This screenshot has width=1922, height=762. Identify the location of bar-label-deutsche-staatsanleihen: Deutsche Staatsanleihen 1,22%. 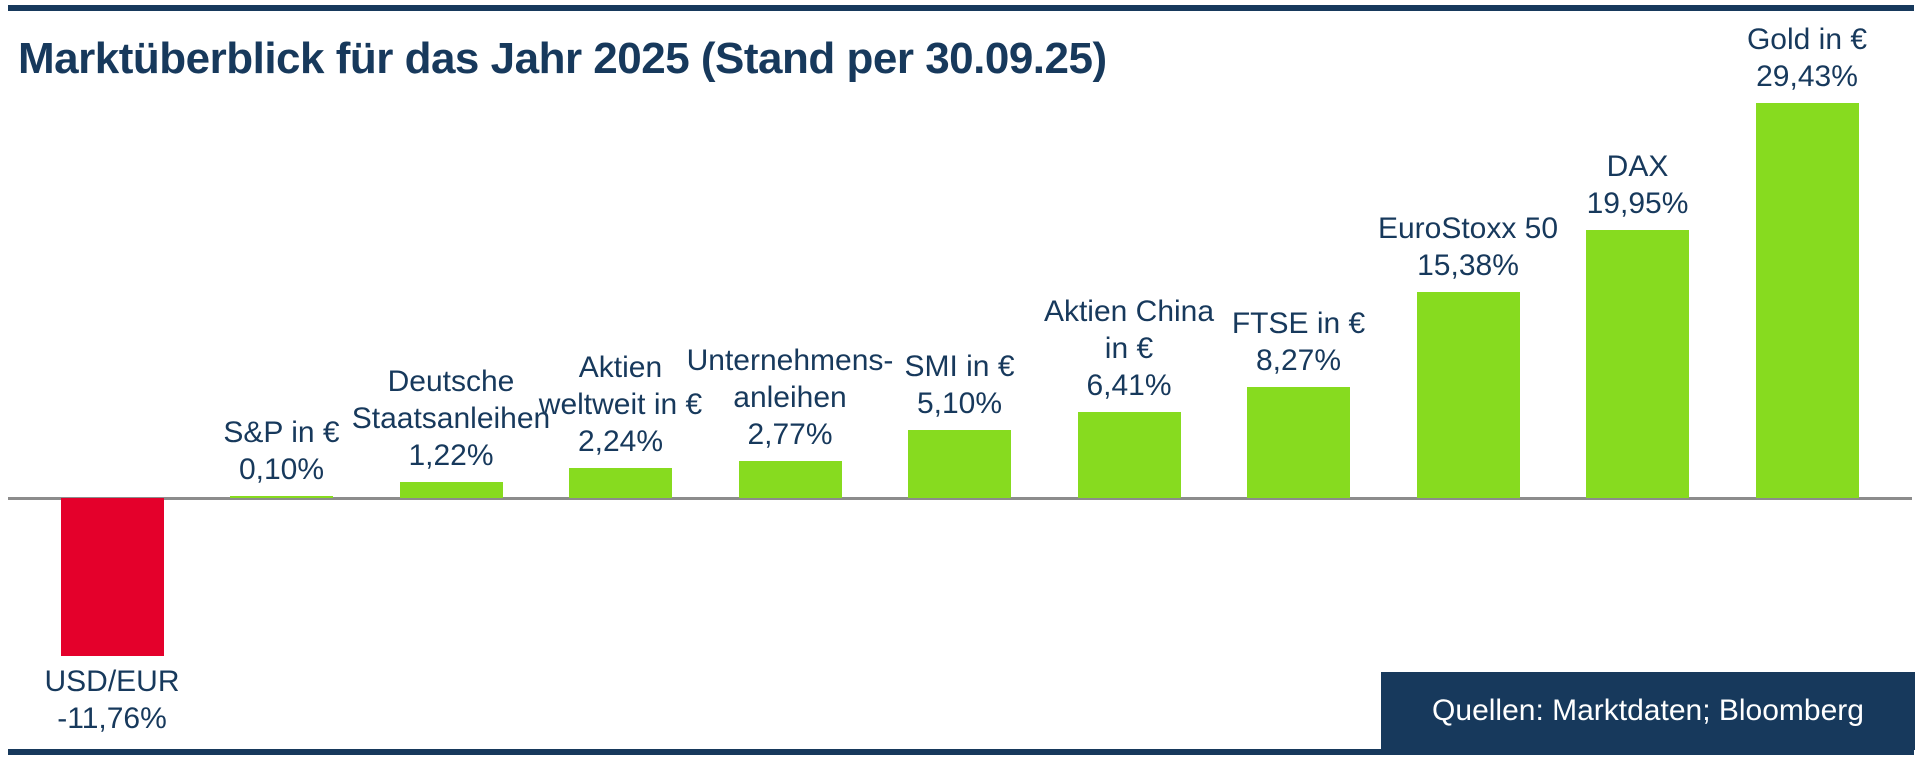
(451, 418).